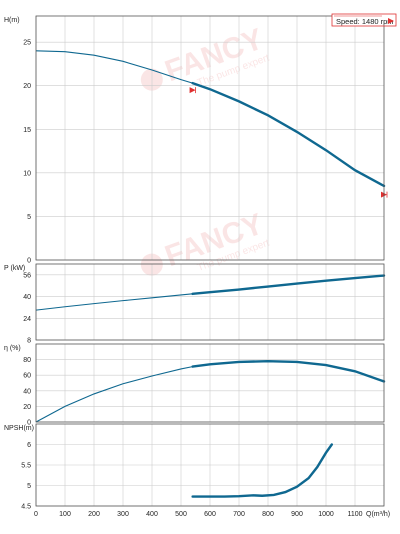 The width and height of the screenshot is (400, 534). I want to click on y-tick-label: 8, so click(29, 341).